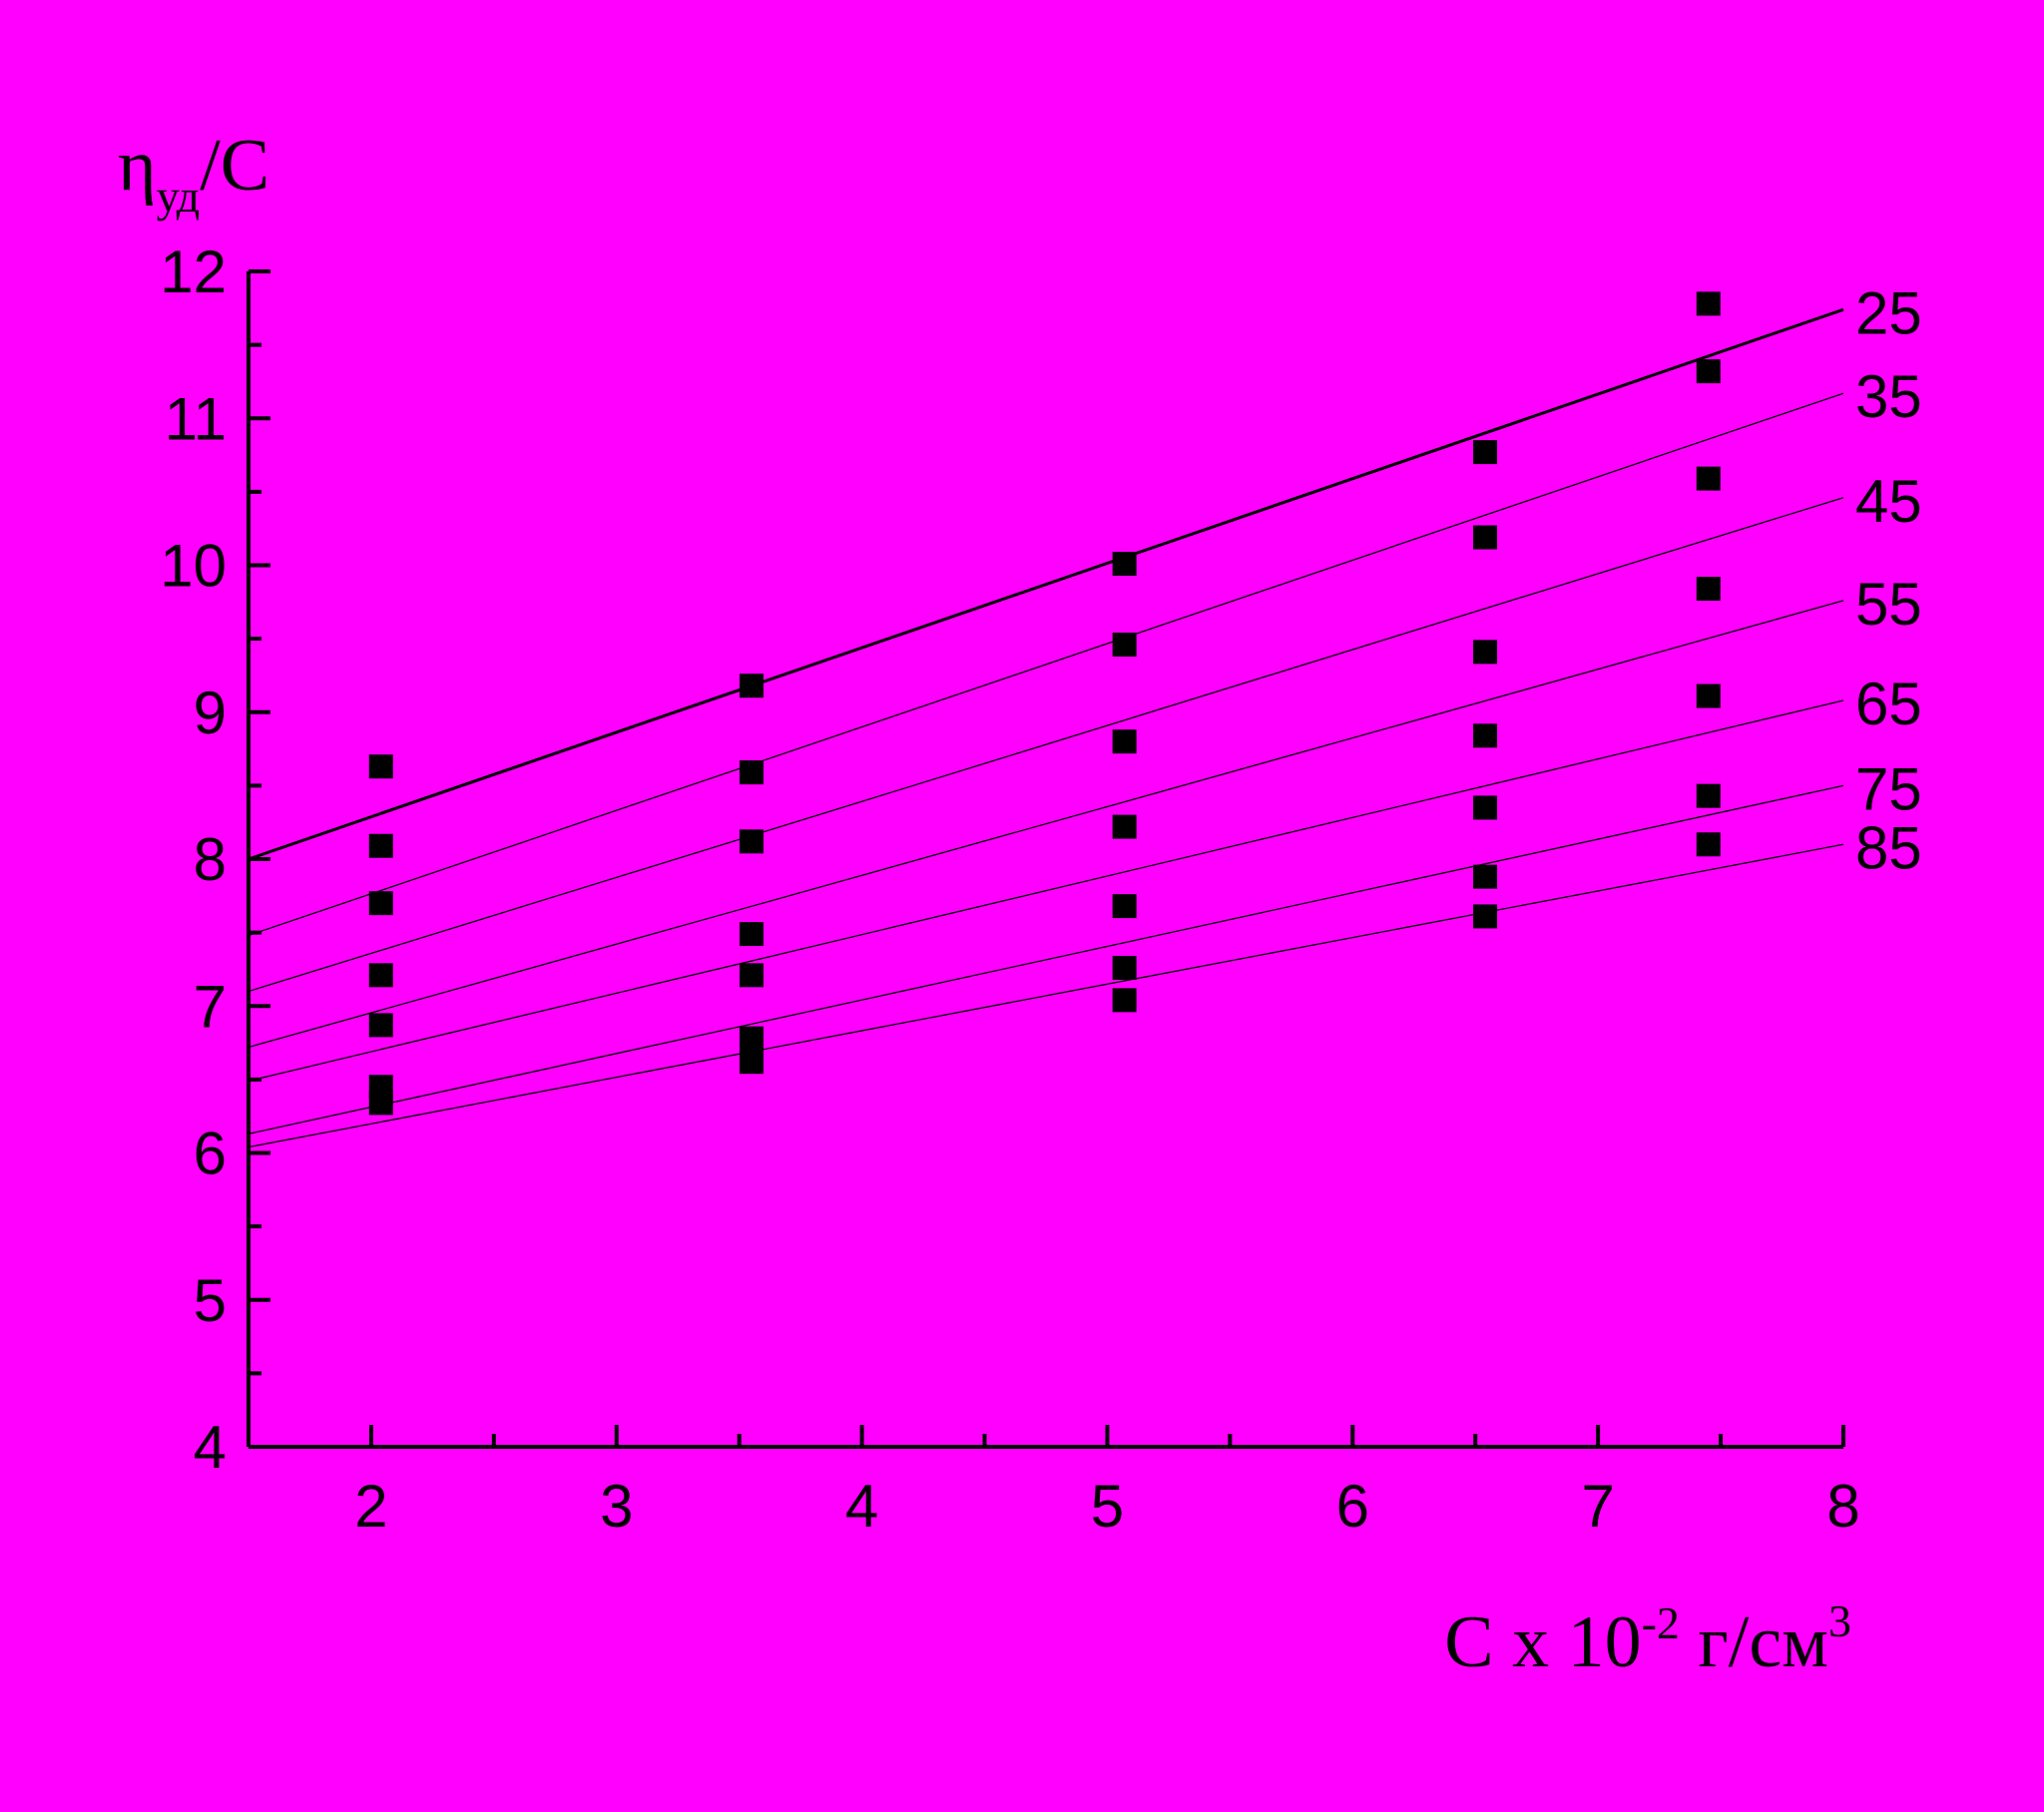 The height and width of the screenshot is (1812, 2044). Describe the element at coordinates (1888, 501) in the screenshot. I see `series-label: 45` at that location.